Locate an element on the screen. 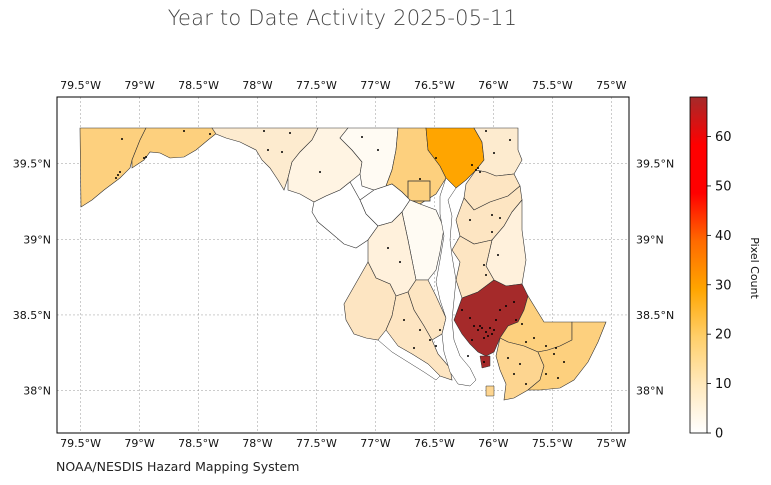  lat-tick-label-left: 39°N is located at coordinates (37, 239).